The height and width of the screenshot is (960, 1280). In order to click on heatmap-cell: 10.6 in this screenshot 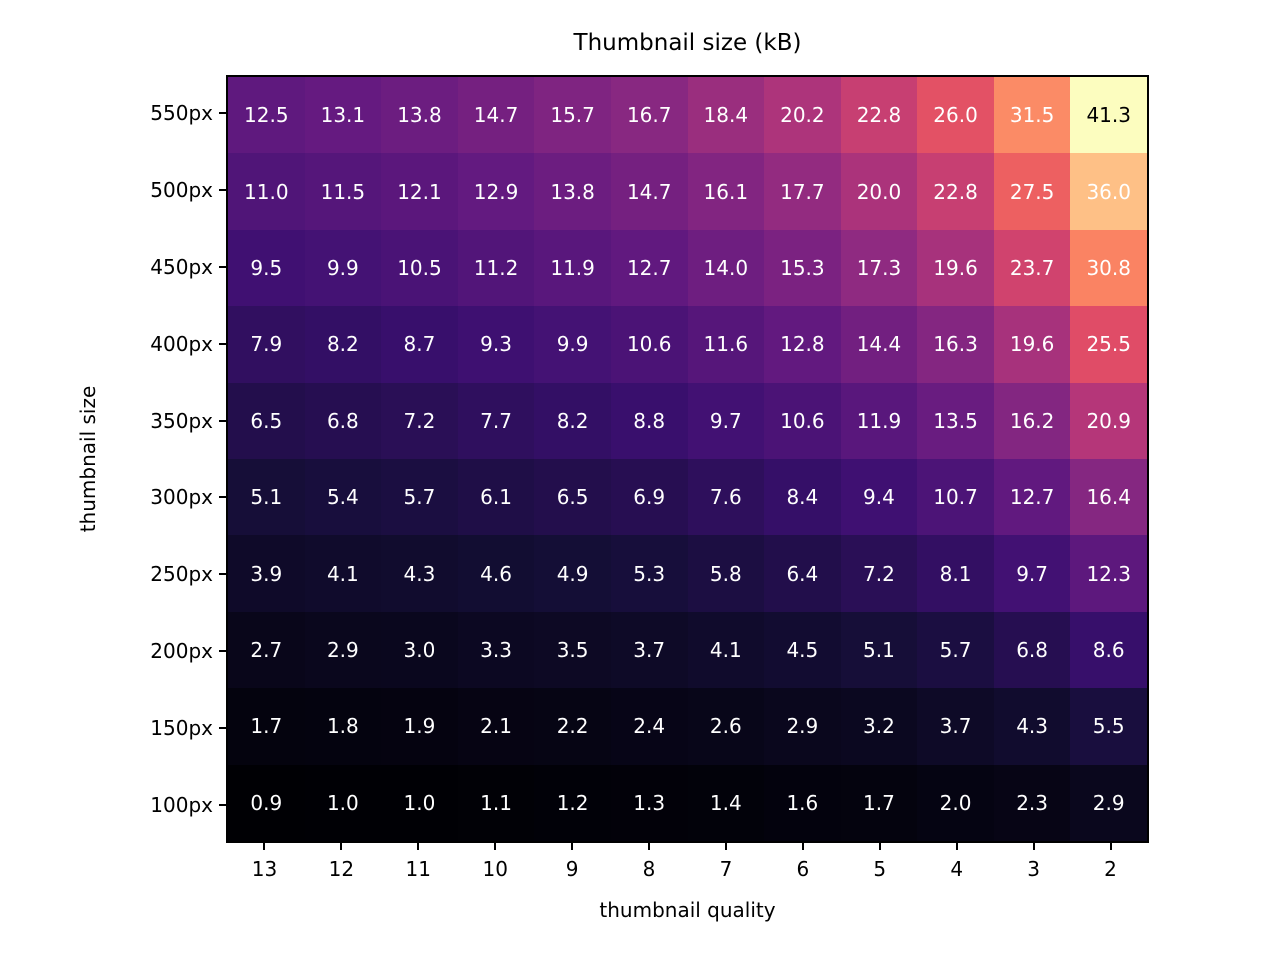, I will do `click(802, 420)`.